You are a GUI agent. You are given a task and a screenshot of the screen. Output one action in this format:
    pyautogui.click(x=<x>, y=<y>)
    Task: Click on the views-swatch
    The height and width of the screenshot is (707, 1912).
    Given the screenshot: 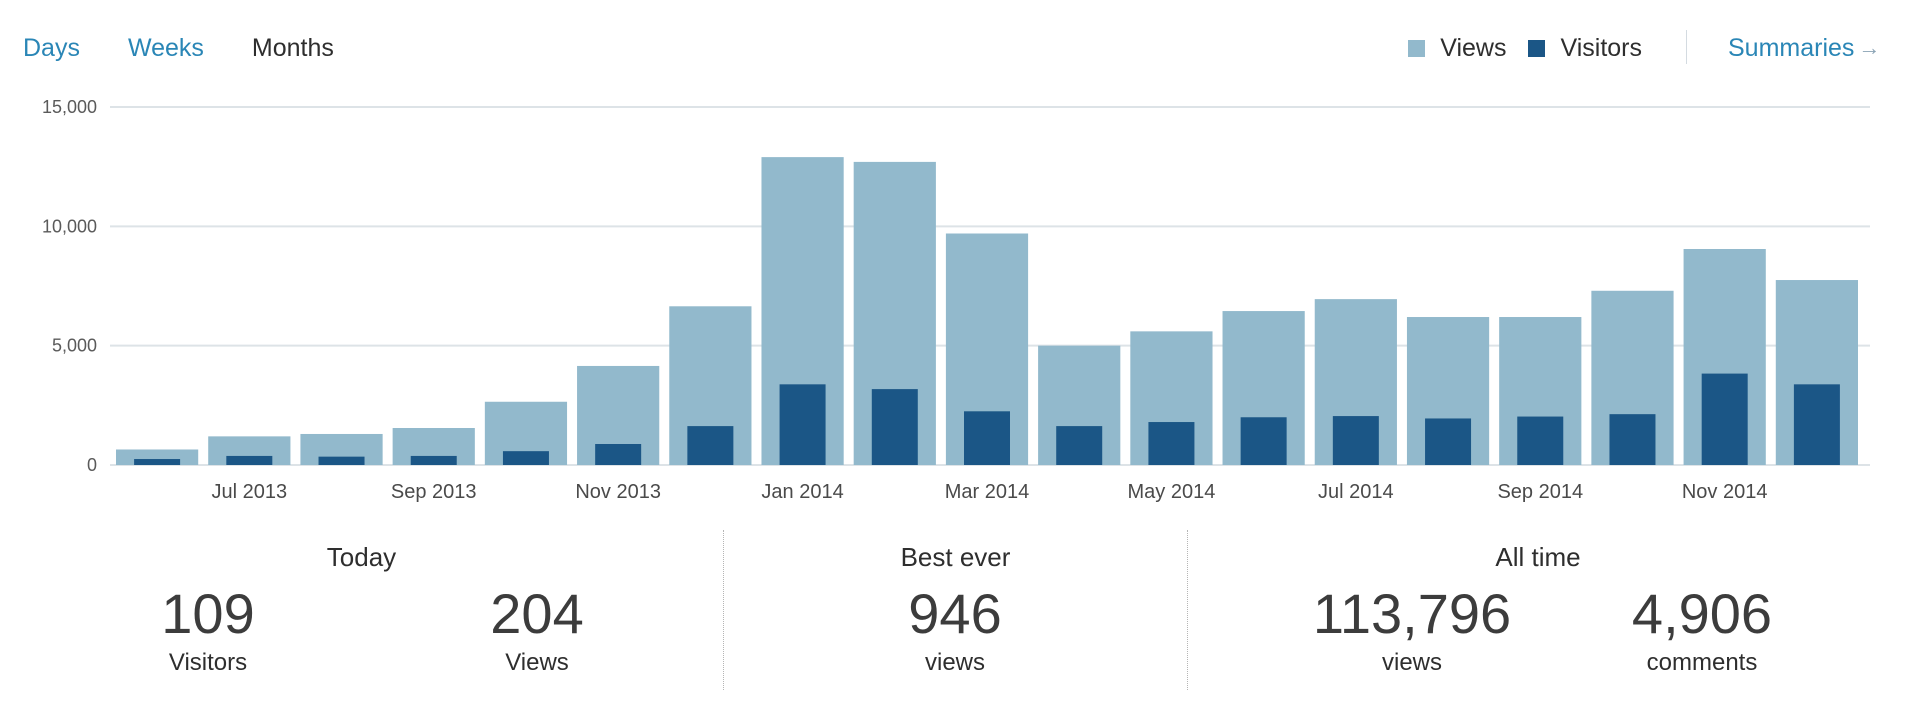 What is the action you would take?
    pyautogui.click(x=1417, y=48)
    